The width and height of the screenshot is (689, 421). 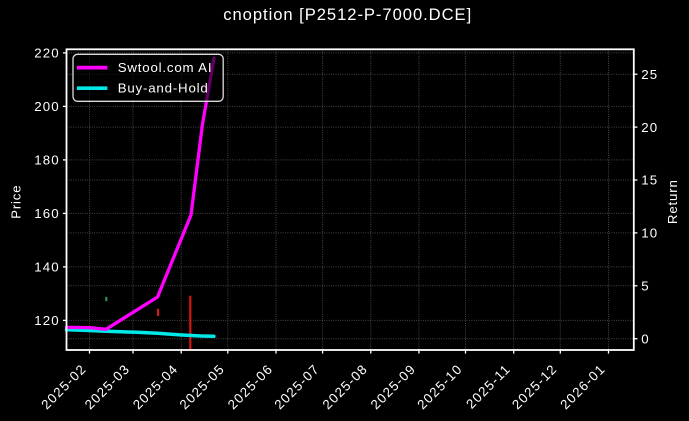 What do you see at coordinates (347, 14) in the screenshot?
I see `svg-text: cnoption [P2512-P-7000.DCE]` at bounding box center [347, 14].